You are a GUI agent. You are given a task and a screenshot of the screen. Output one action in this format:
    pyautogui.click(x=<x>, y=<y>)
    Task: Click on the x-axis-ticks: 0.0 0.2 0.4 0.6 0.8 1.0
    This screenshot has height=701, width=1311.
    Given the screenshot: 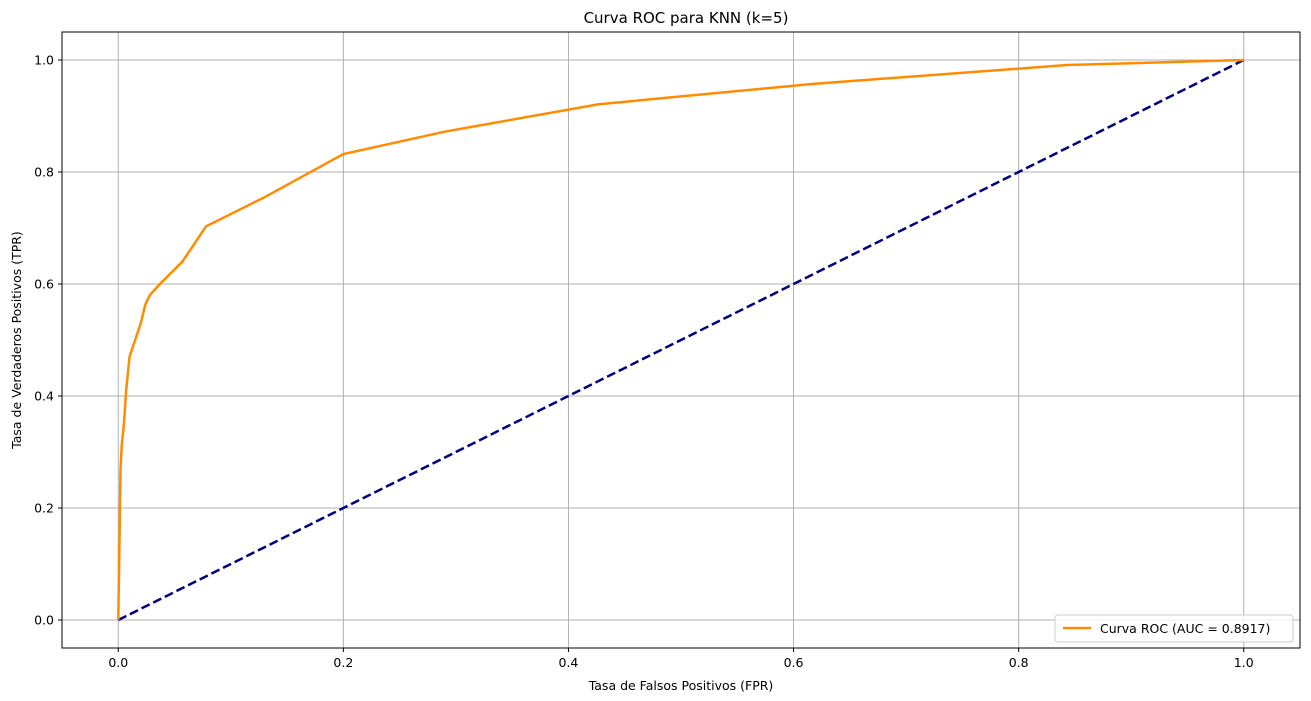 What is the action you would take?
    pyautogui.click(x=681, y=659)
    